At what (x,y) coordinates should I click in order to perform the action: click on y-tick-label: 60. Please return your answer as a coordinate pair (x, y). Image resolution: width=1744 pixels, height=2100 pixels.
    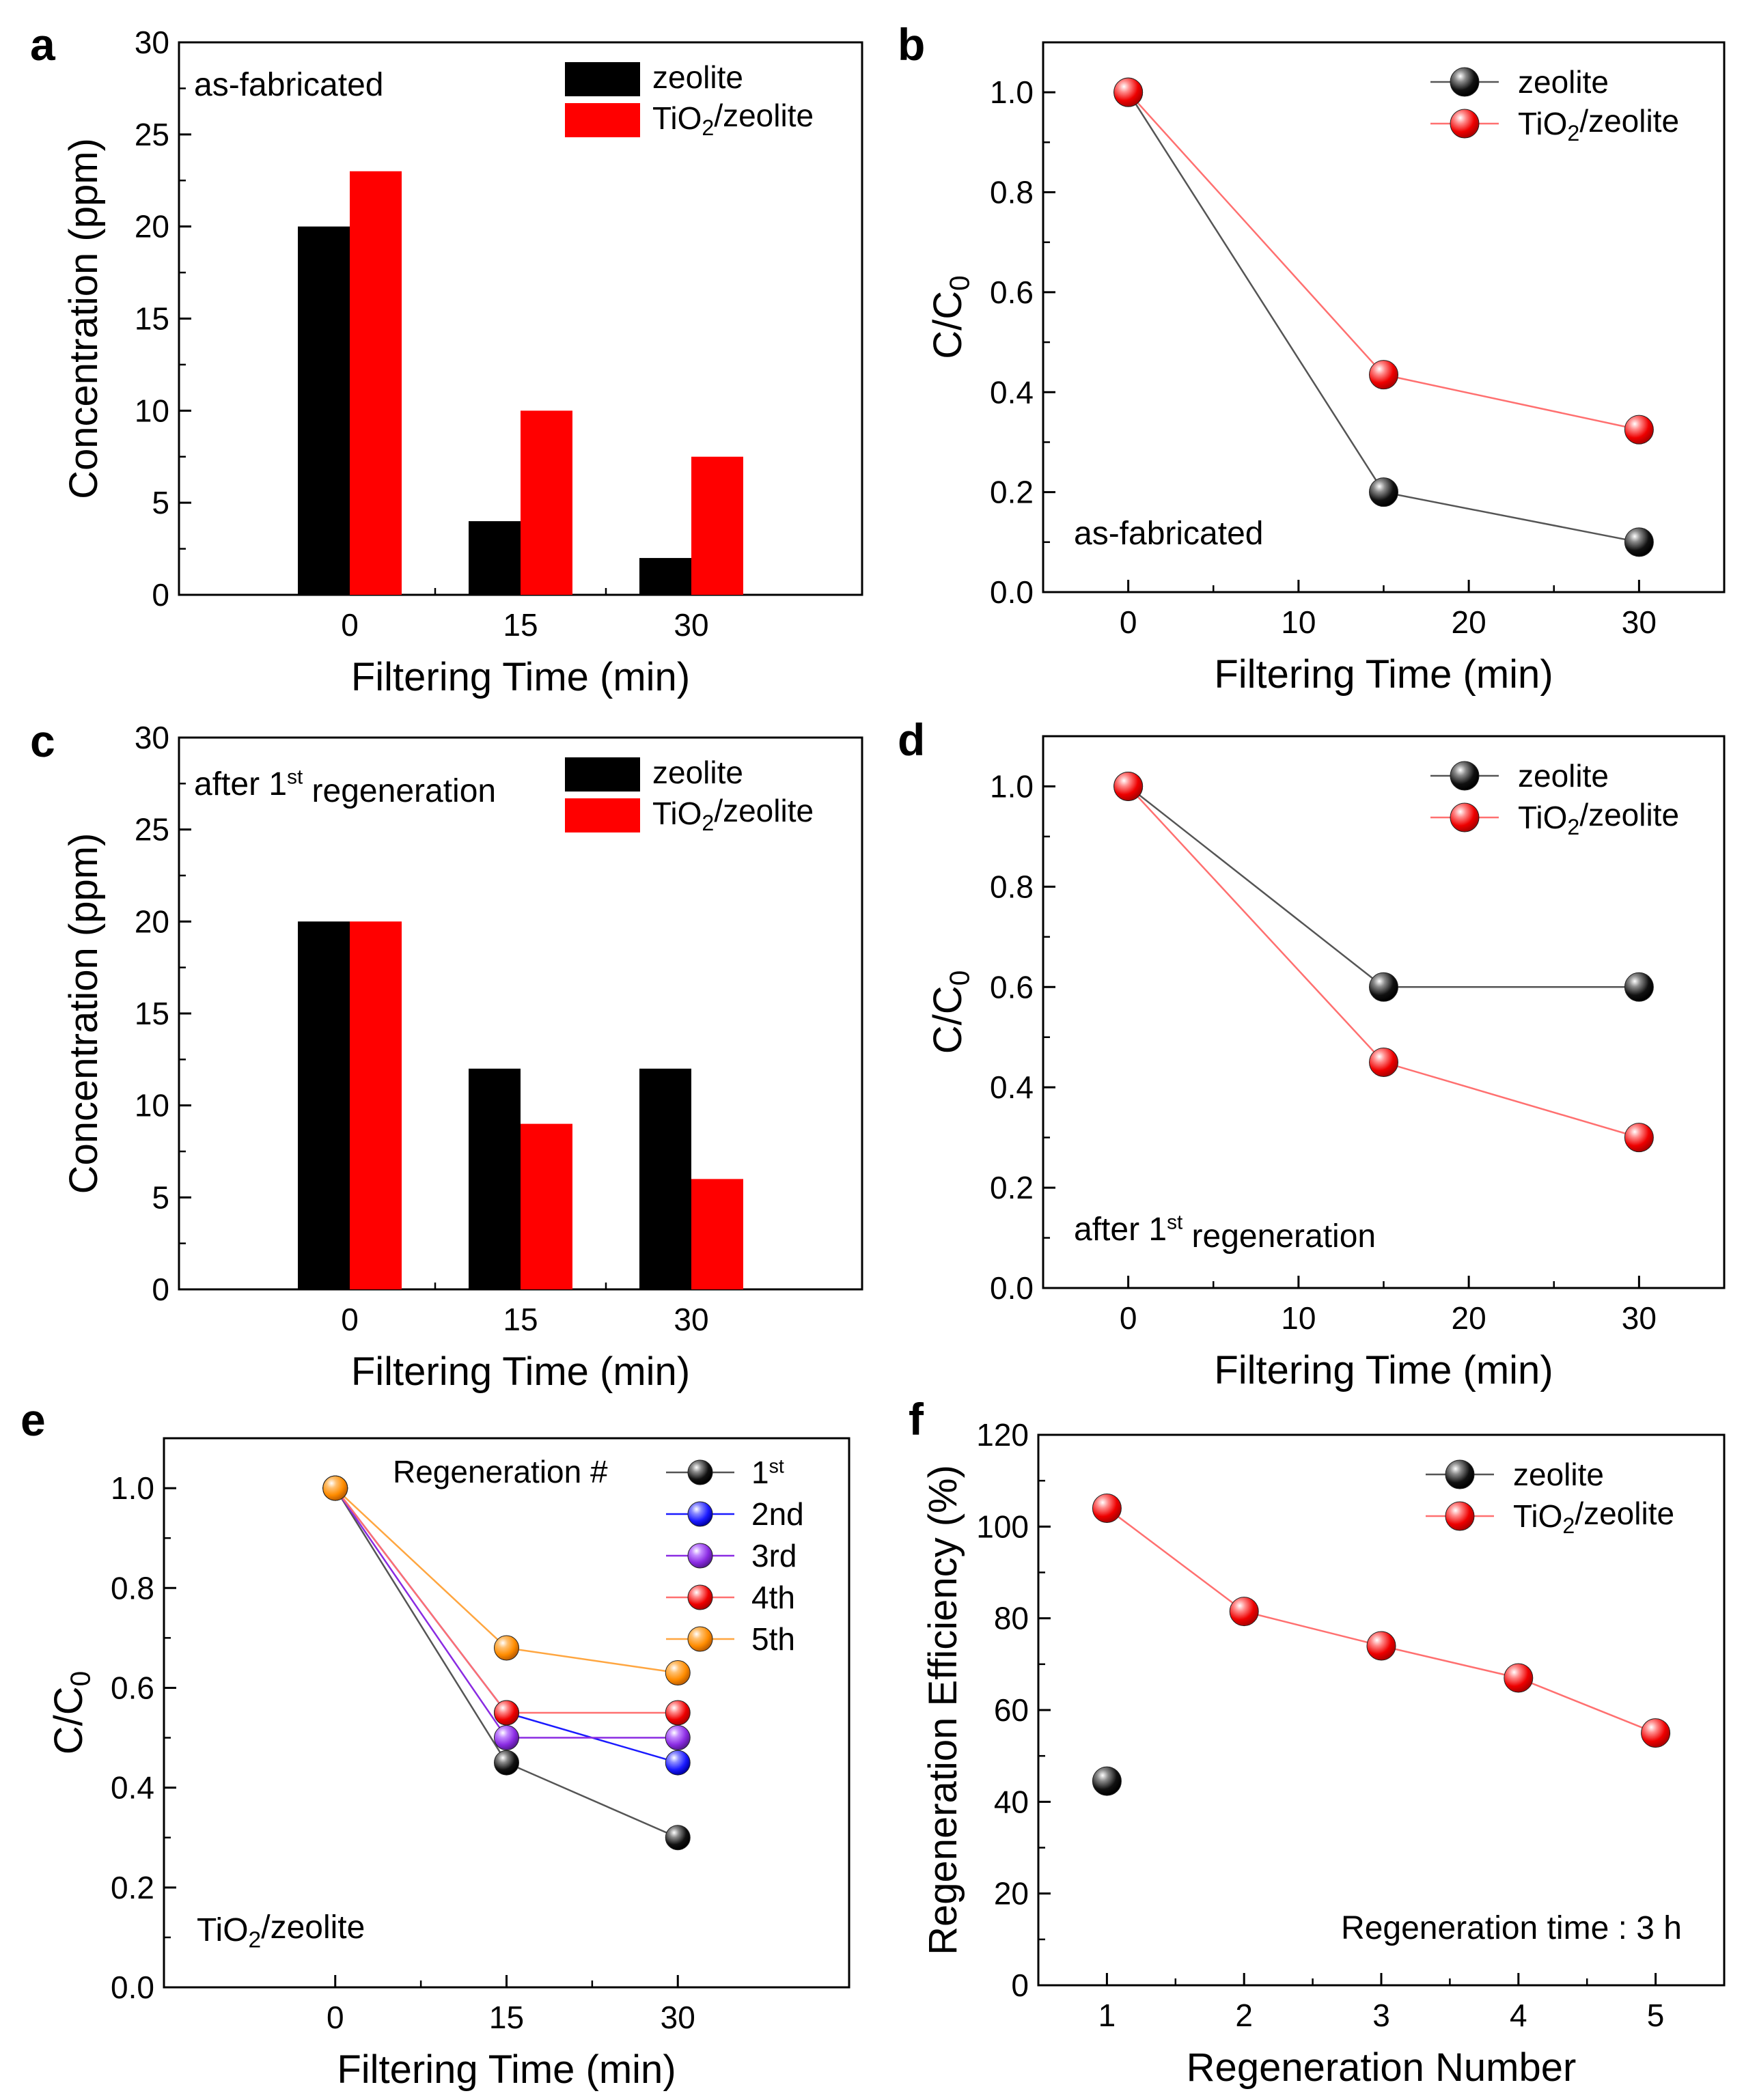
    Looking at the image, I should click on (1012, 1710).